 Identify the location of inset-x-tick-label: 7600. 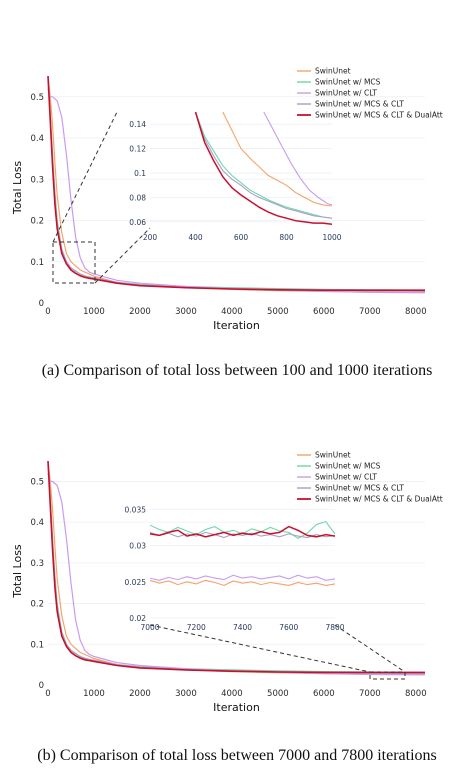
(288, 627).